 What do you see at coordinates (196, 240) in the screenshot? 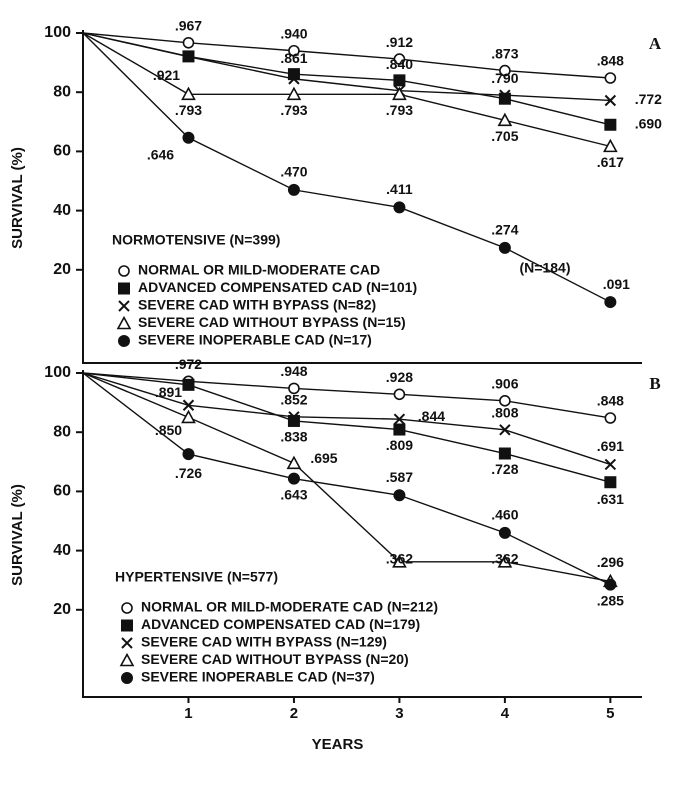
I see `legend-title: NORMOTENSIVE (N=399)` at bounding box center [196, 240].